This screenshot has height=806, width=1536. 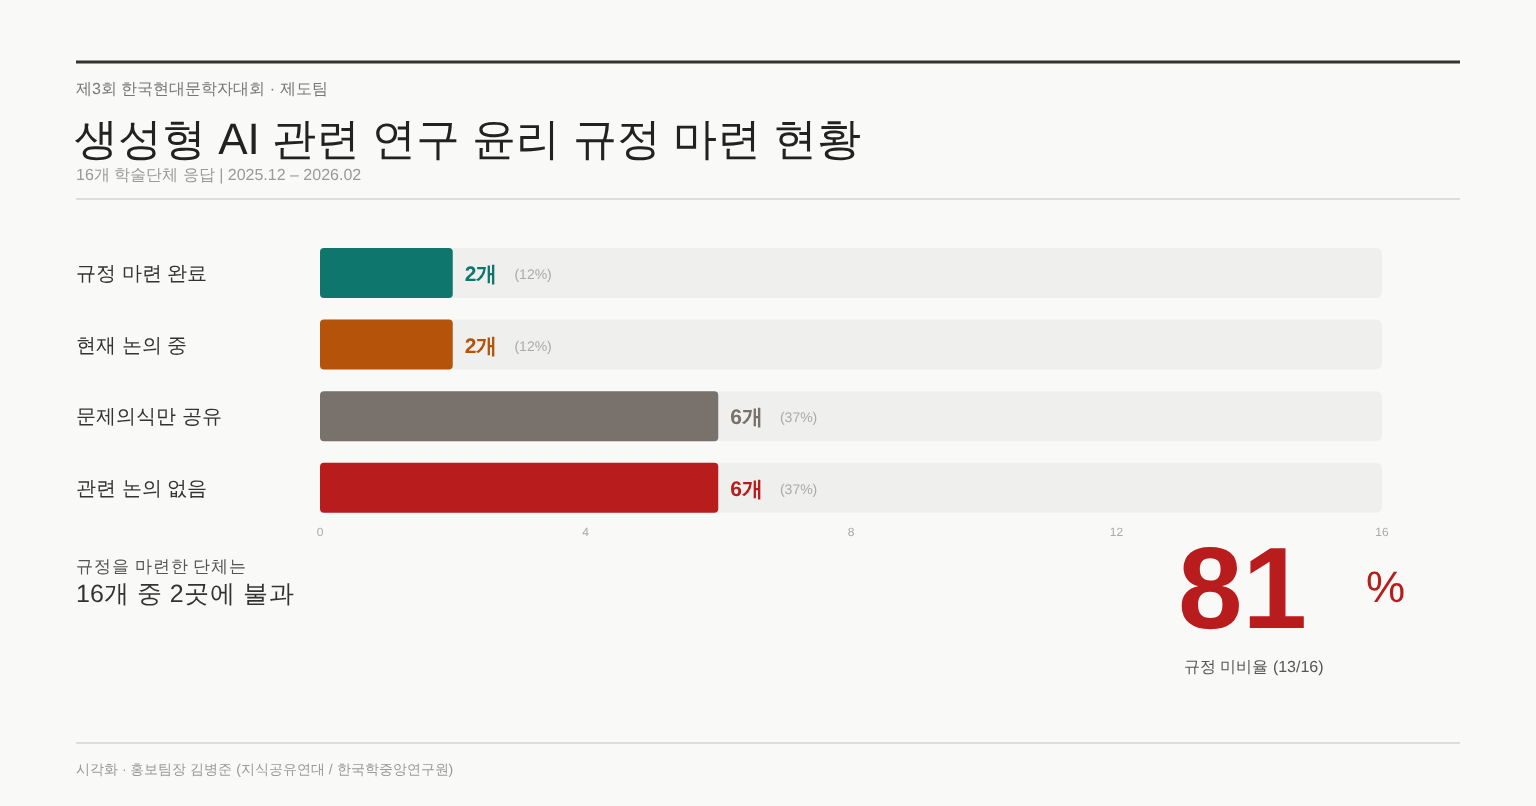 I want to click on lead-small: 규정을 마련한 단체는, so click(x=162, y=566).